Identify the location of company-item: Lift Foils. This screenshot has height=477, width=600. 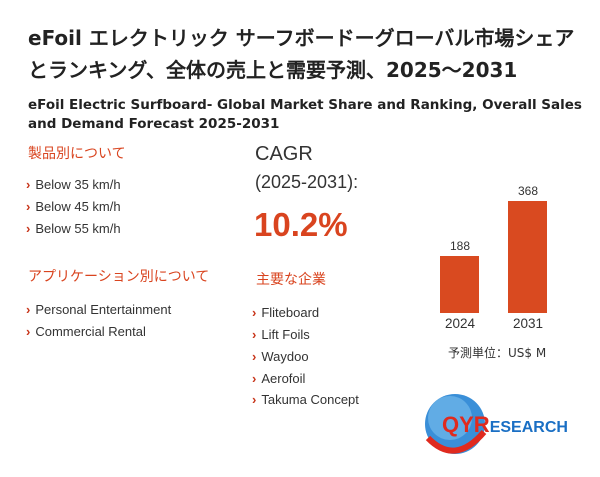
(280, 334).